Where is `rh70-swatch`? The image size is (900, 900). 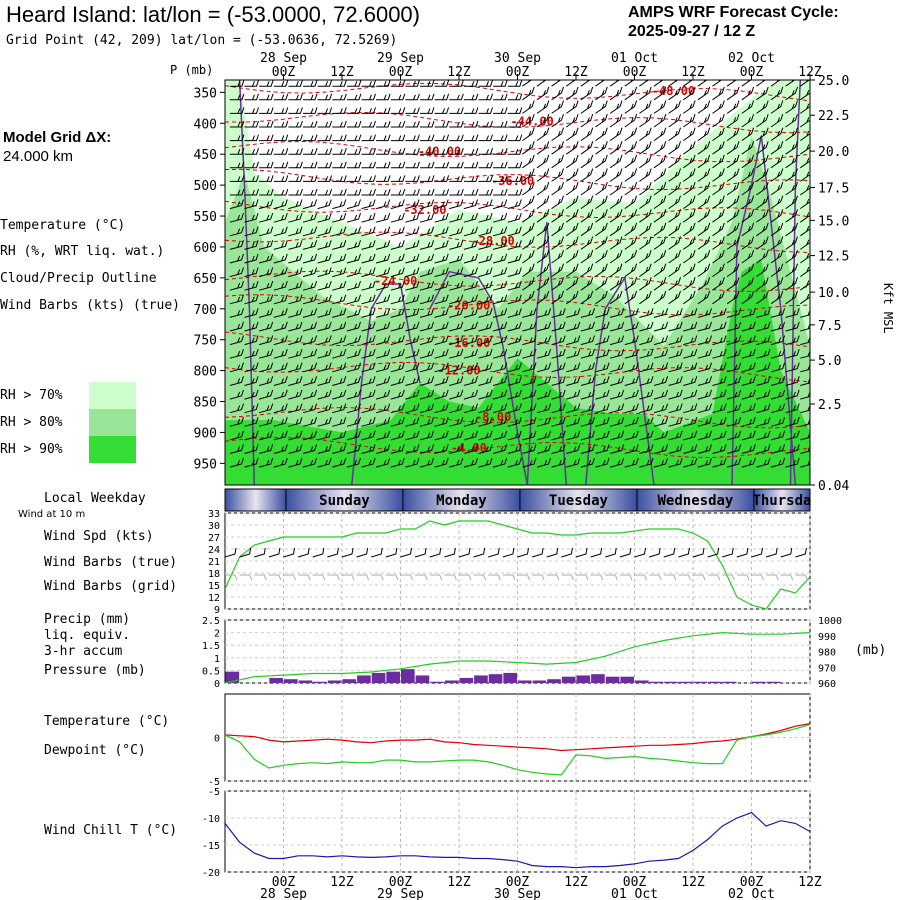
rh70-swatch is located at coordinates (112, 395).